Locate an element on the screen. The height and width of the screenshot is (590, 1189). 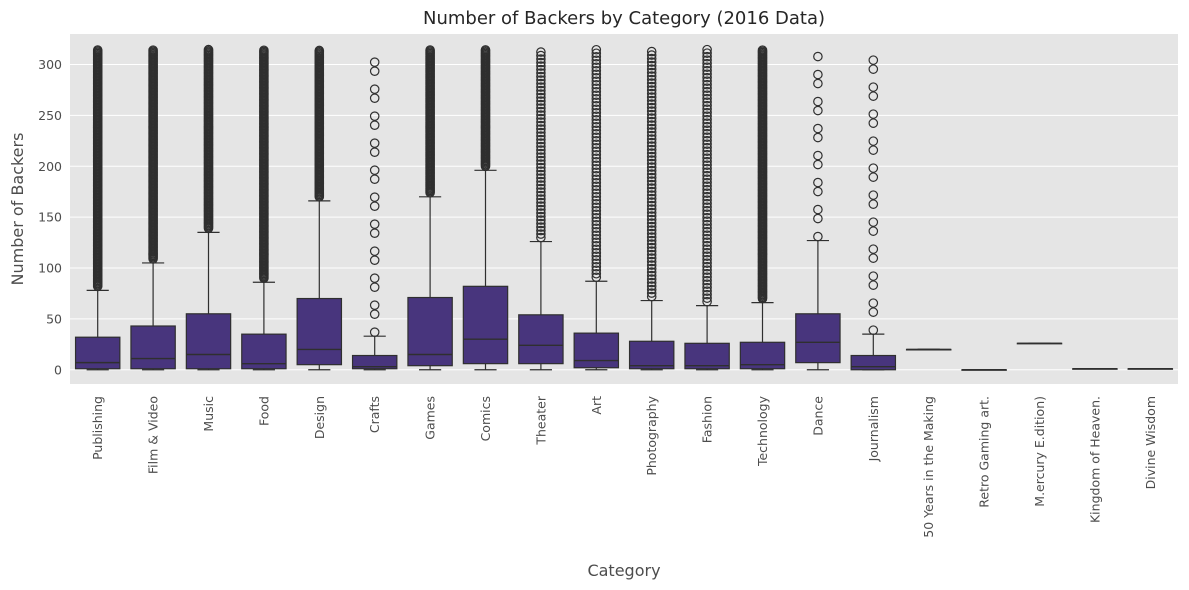
y-tick-label: 200 is located at coordinates (50, 166).